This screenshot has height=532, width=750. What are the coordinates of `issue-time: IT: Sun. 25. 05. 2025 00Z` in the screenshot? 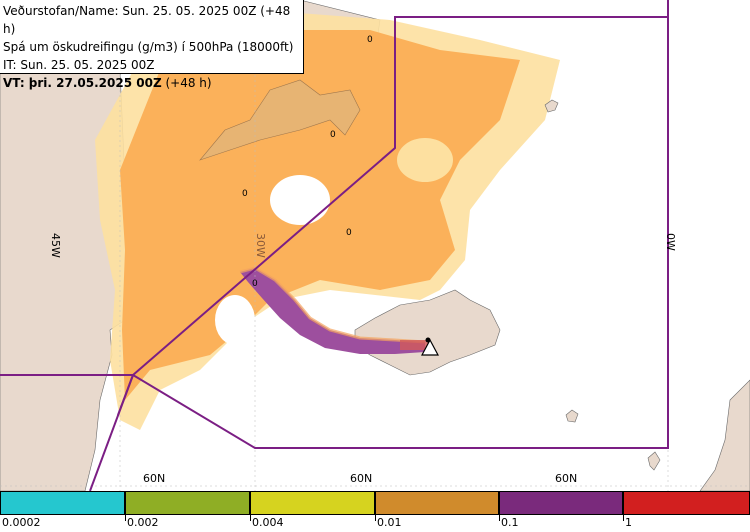 It's located at (79, 65).